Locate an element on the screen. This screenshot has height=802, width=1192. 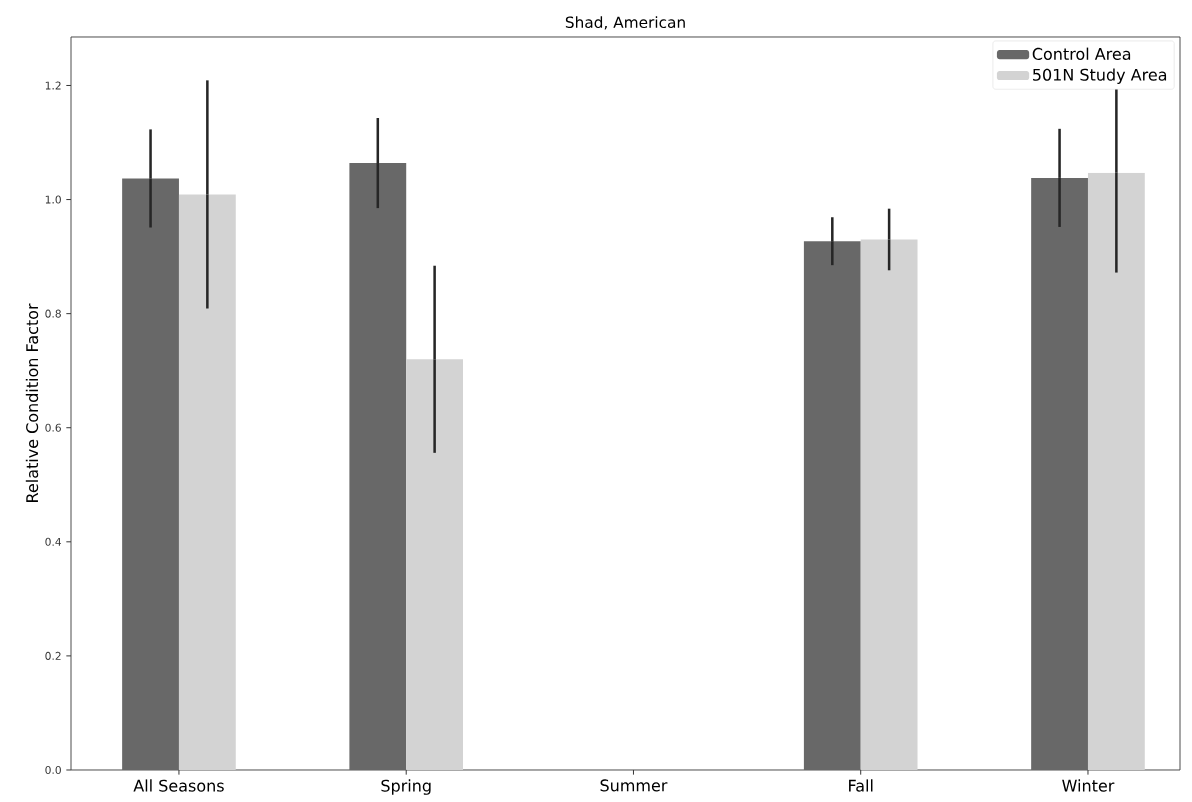
y-axis-title: Relative Condition Factor is located at coordinates (32, 402).